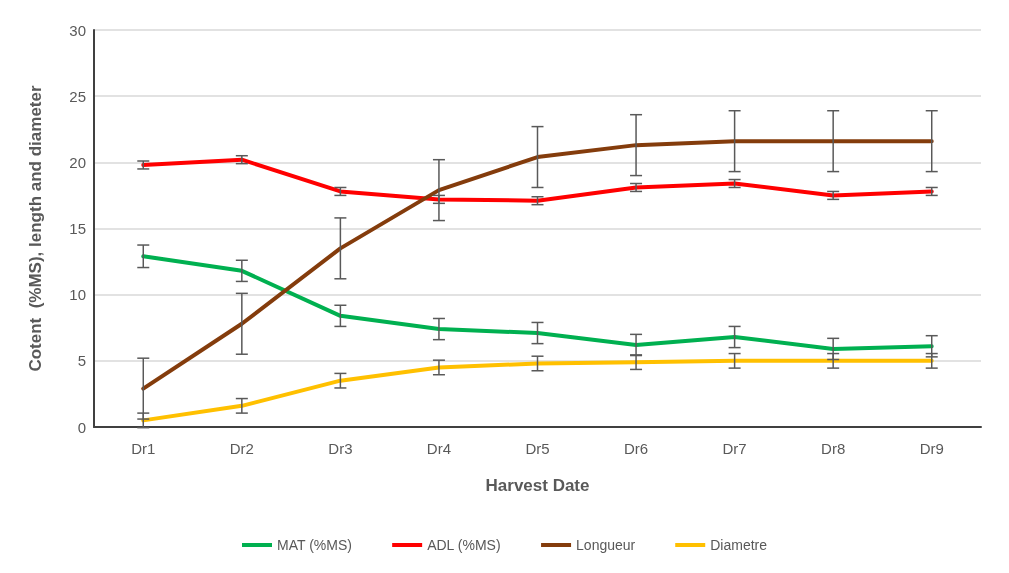  What do you see at coordinates (340, 448) in the screenshot?
I see `x-tick-label: Dr3` at bounding box center [340, 448].